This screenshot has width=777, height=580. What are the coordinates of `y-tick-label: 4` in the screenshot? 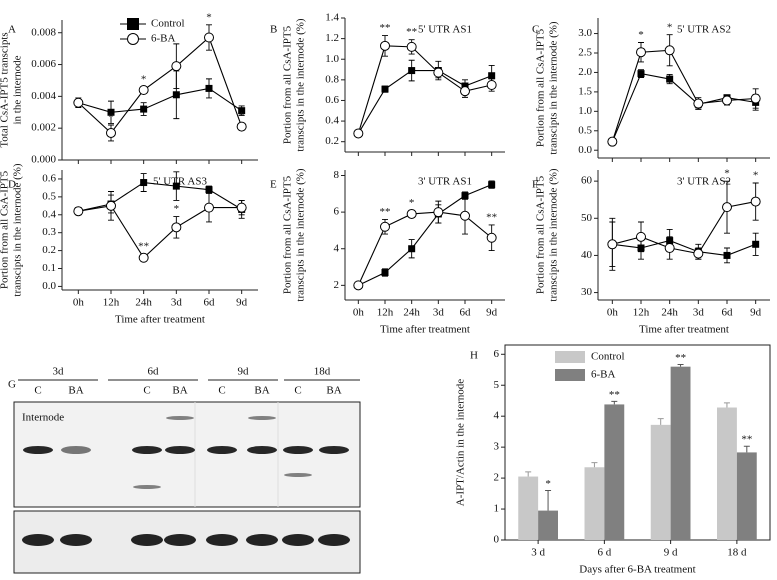 It's located at (497, 416).